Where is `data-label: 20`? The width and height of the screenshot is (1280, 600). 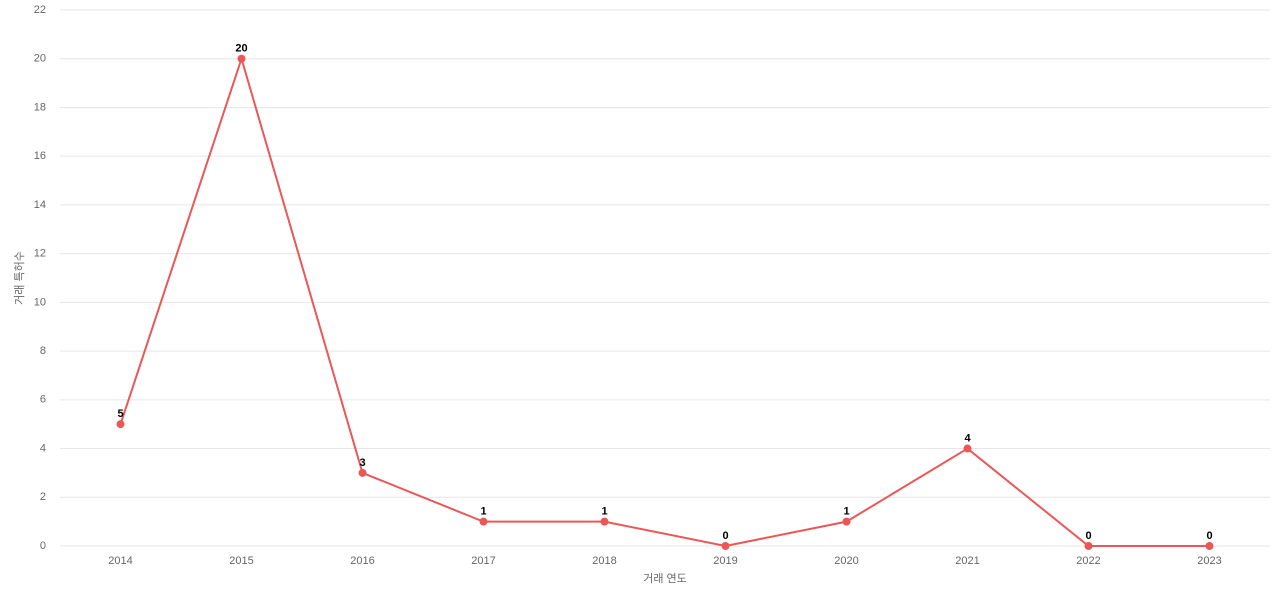 data-label: 20 is located at coordinates (241, 49).